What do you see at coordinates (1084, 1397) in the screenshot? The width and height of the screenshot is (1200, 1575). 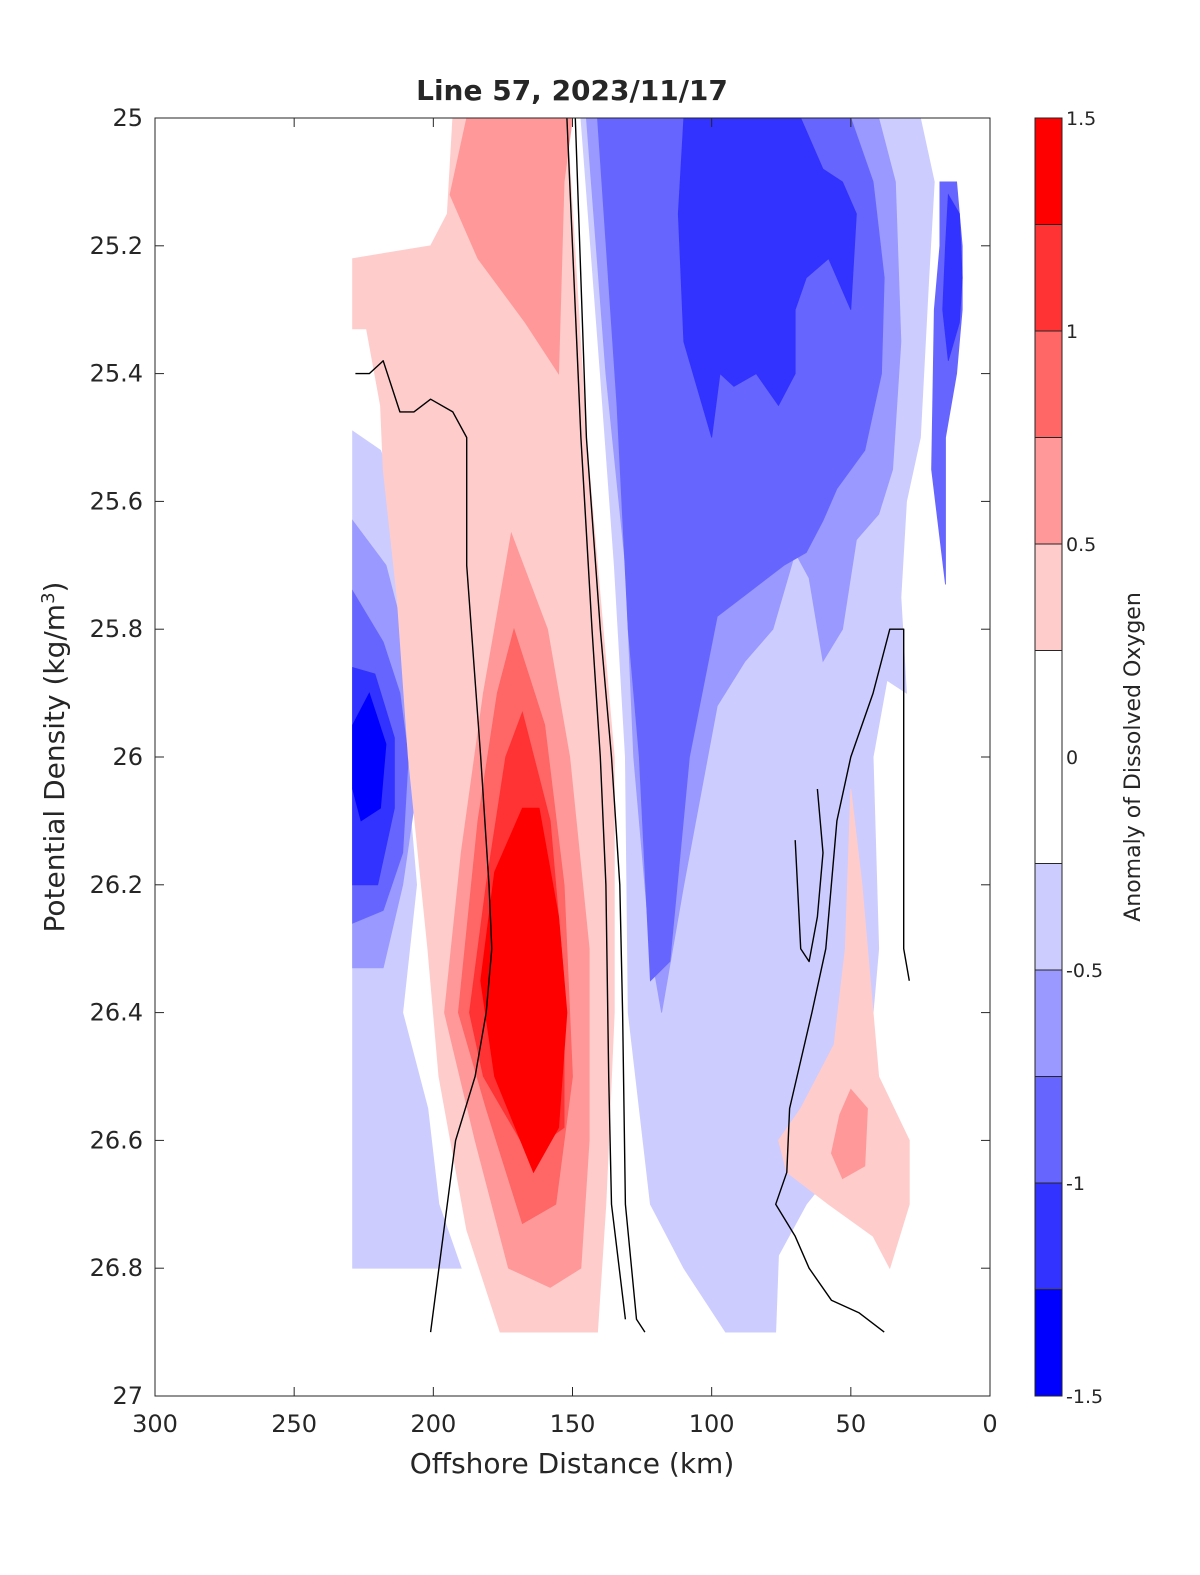 I see `colorbar-tick-label: -1.5` at bounding box center [1084, 1397].